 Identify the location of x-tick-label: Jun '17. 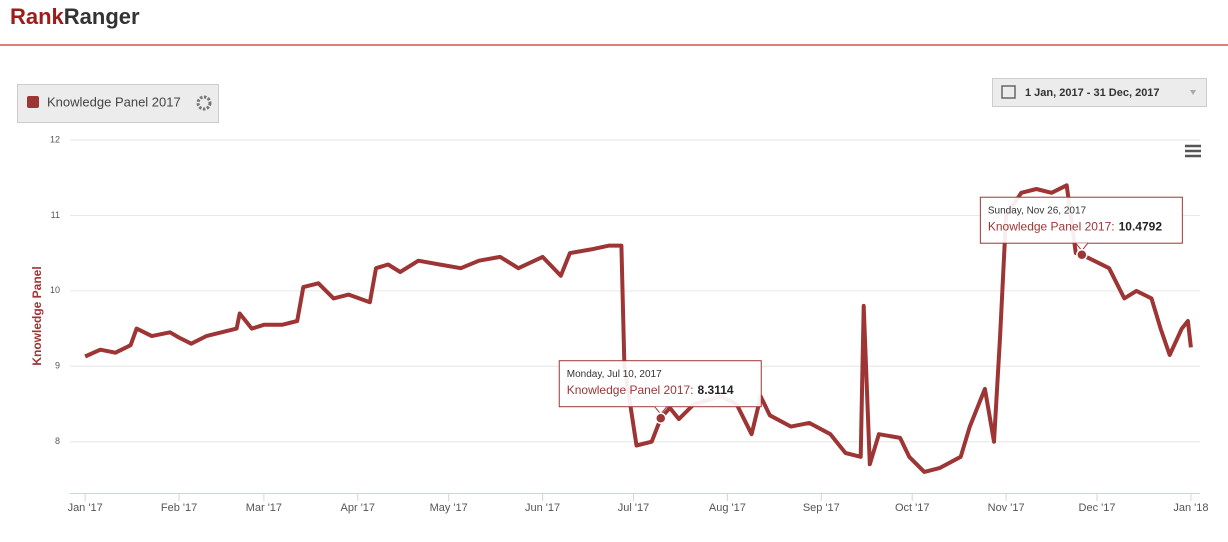
(542, 508).